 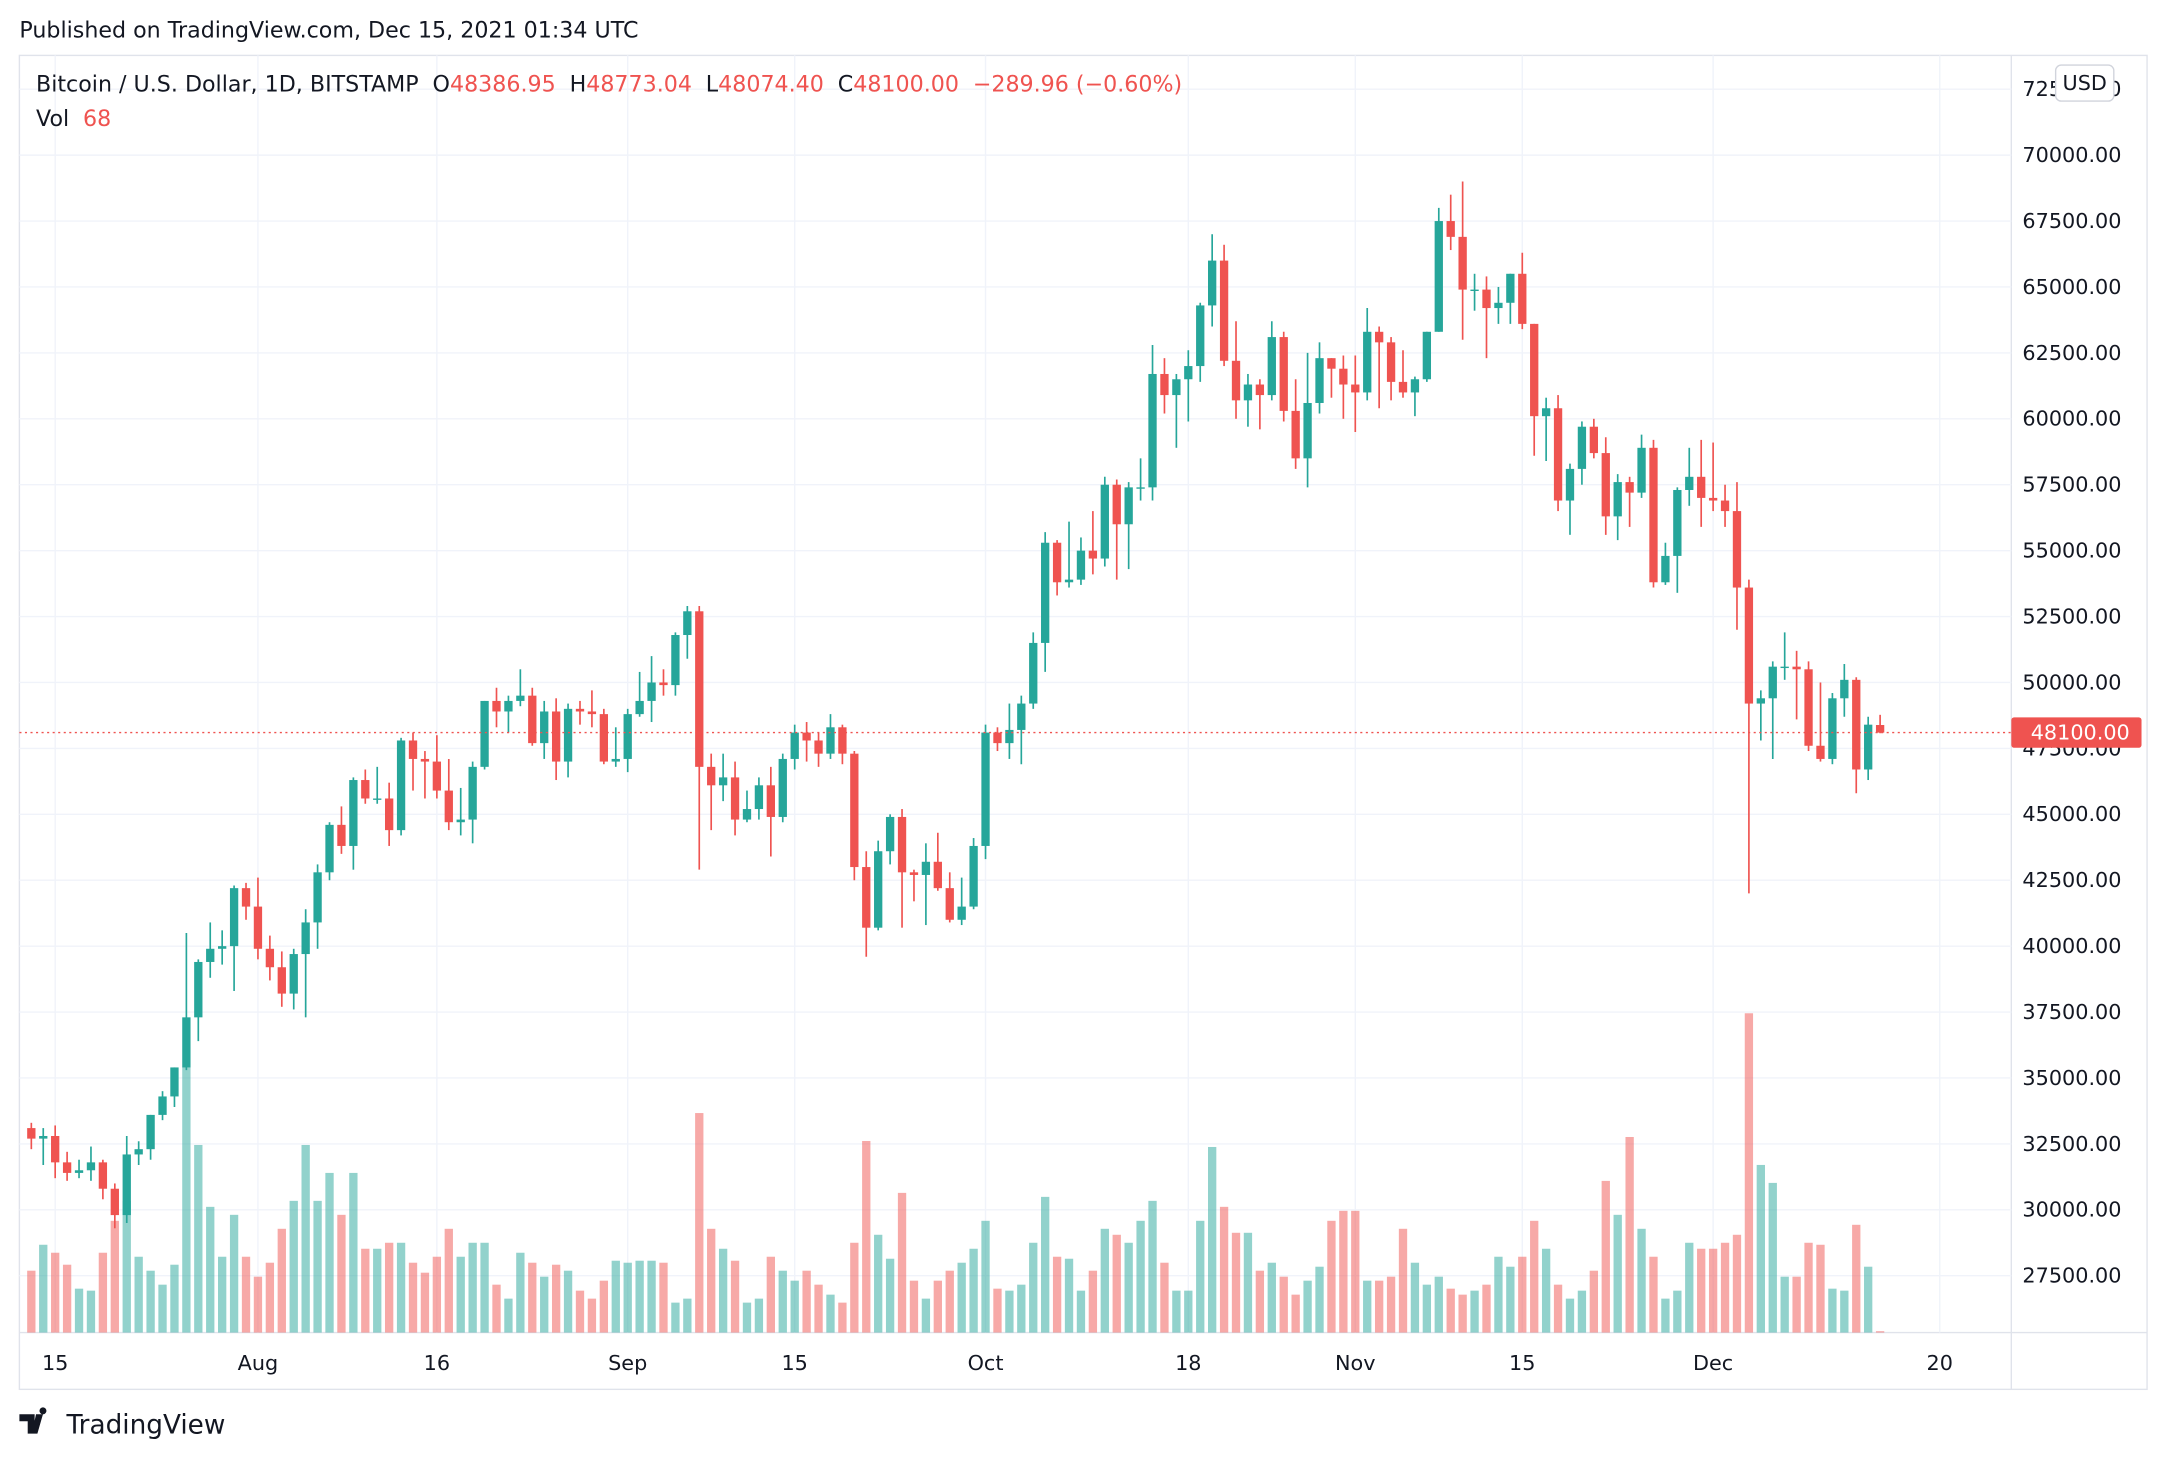 I want to click on currency-button, so click(x=2084, y=83).